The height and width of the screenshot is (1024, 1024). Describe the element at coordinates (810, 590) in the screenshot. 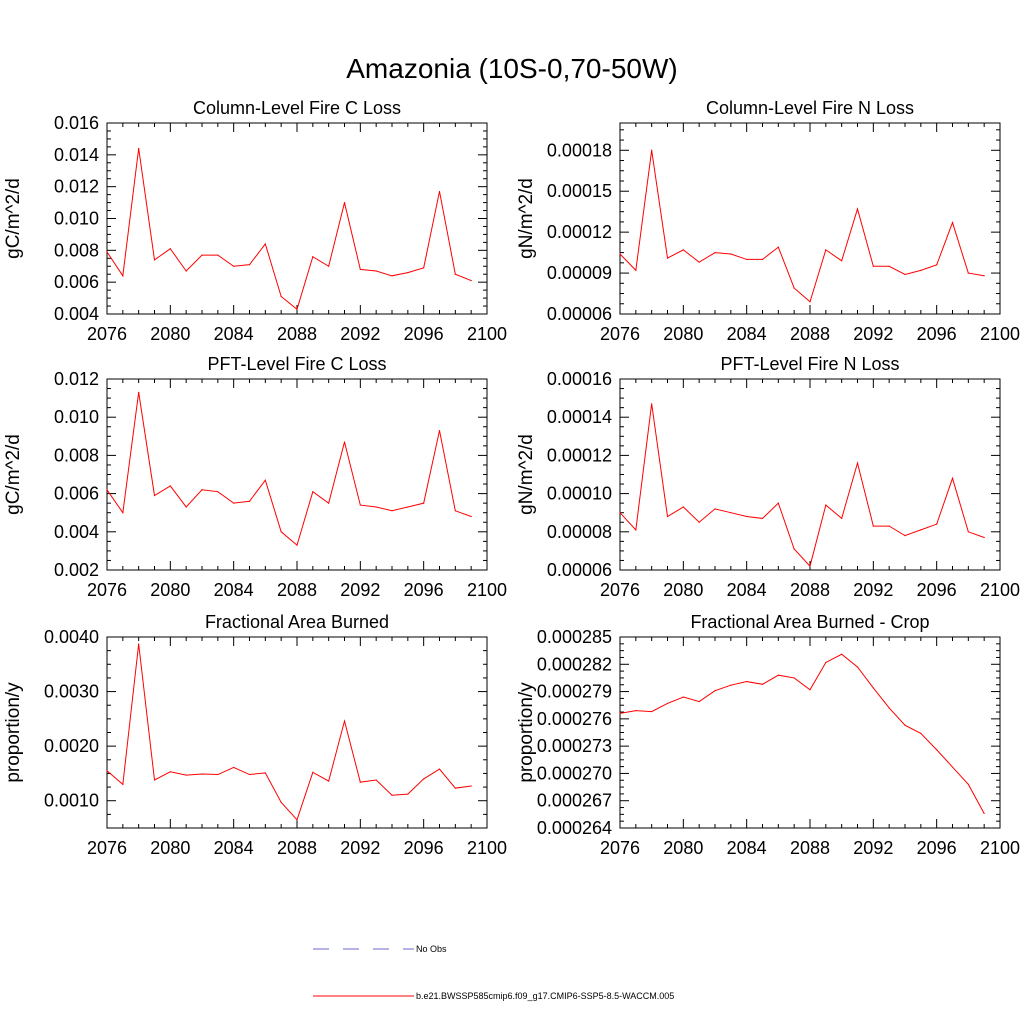

I see `x-tick-label: 2088` at that location.